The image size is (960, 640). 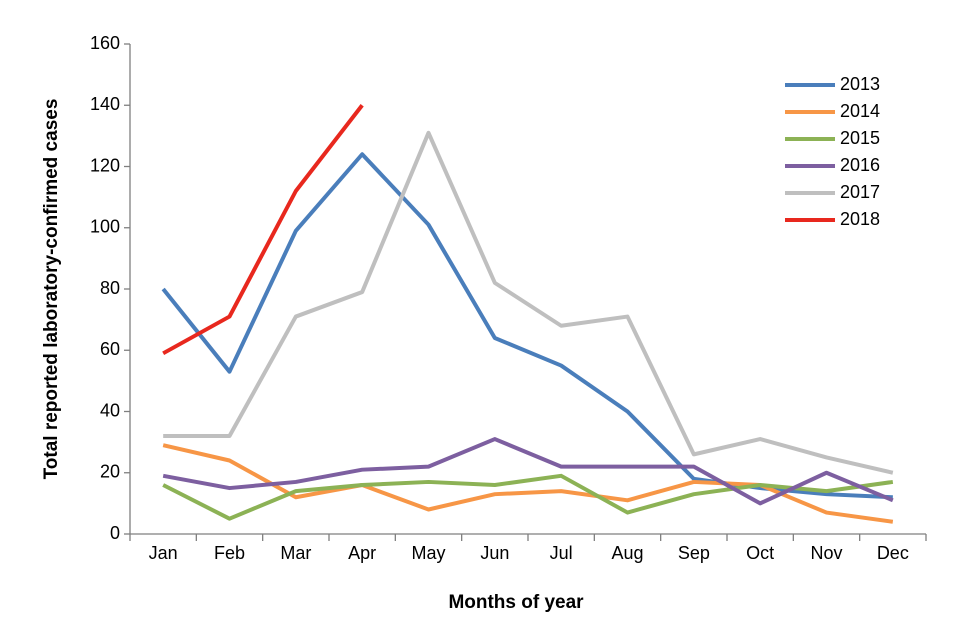 I want to click on y-tick-label: 80, so click(x=110, y=288).